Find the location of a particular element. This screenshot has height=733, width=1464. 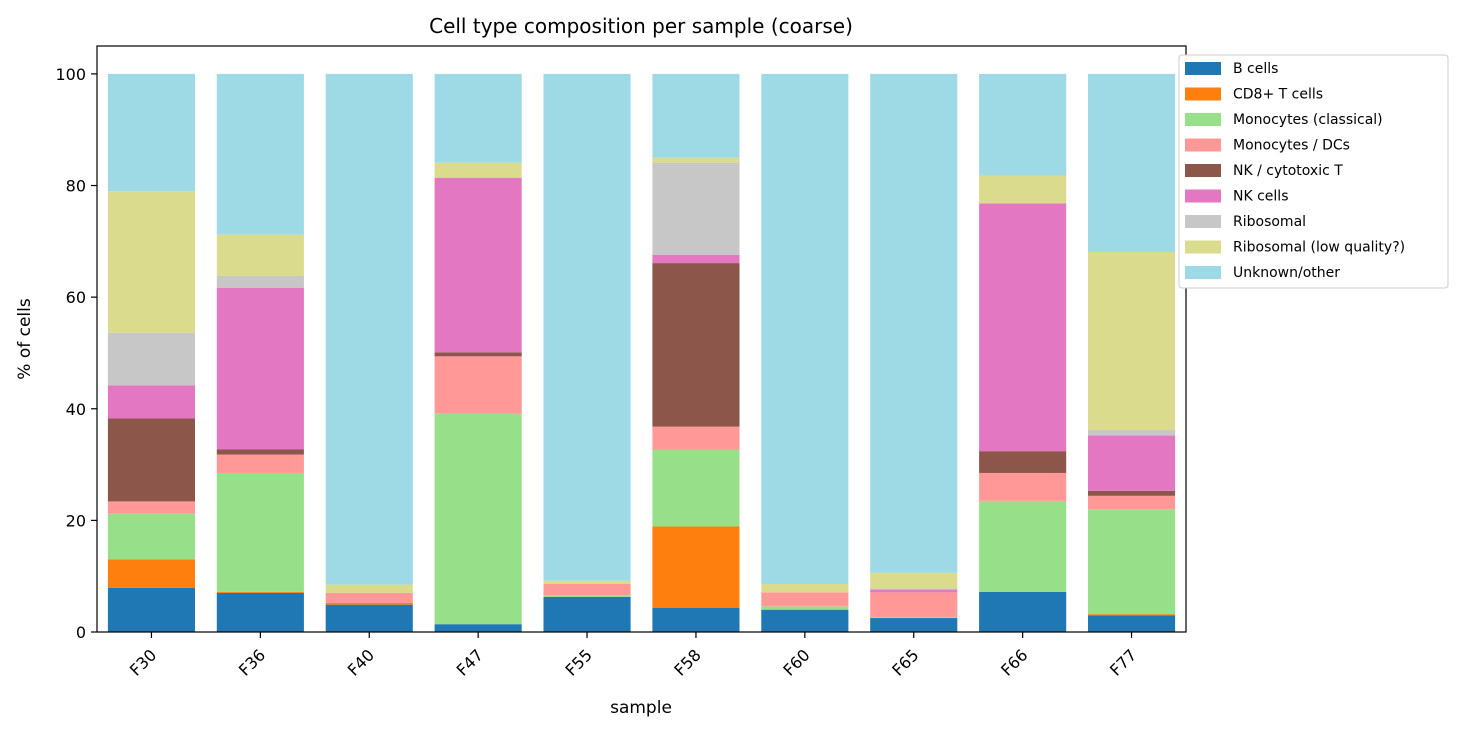

x-axis-label: sample is located at coordinates (641, 708).